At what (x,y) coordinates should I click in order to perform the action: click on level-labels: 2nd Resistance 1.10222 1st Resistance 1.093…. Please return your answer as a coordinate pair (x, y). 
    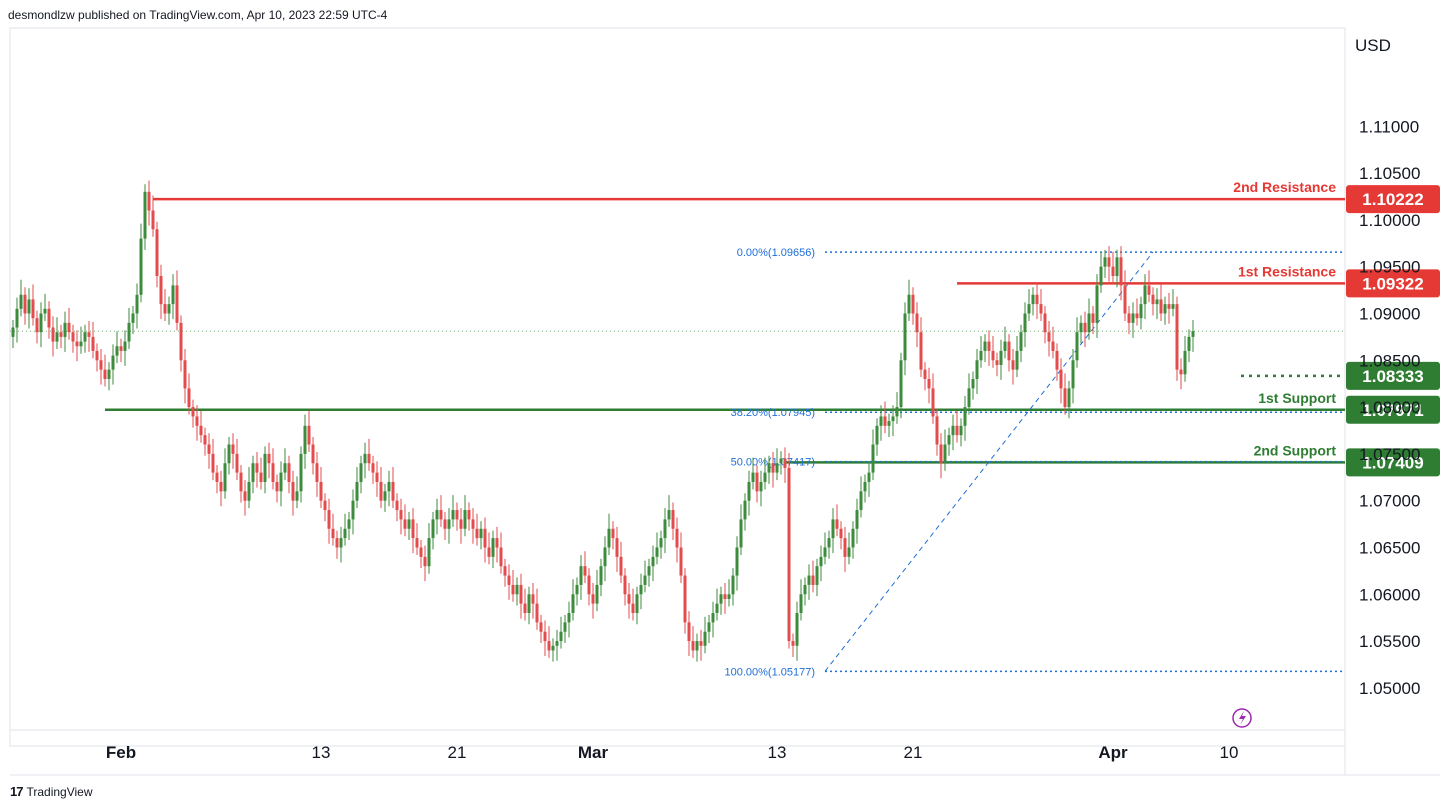
    Looking at the image, I should click on (1336, 328).